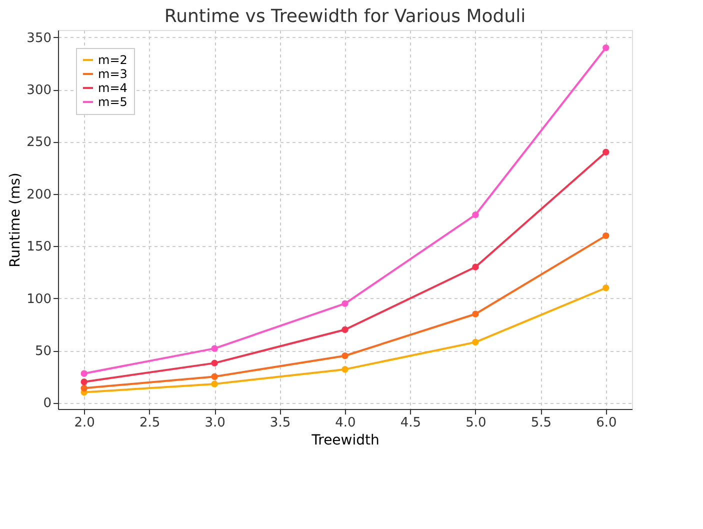 This screenshot has width=703, height=529. What do you see at coordinates (280, 423) in the screenshot?
I see `x-tick-label: 3.5` at bounding box center [280, 423].